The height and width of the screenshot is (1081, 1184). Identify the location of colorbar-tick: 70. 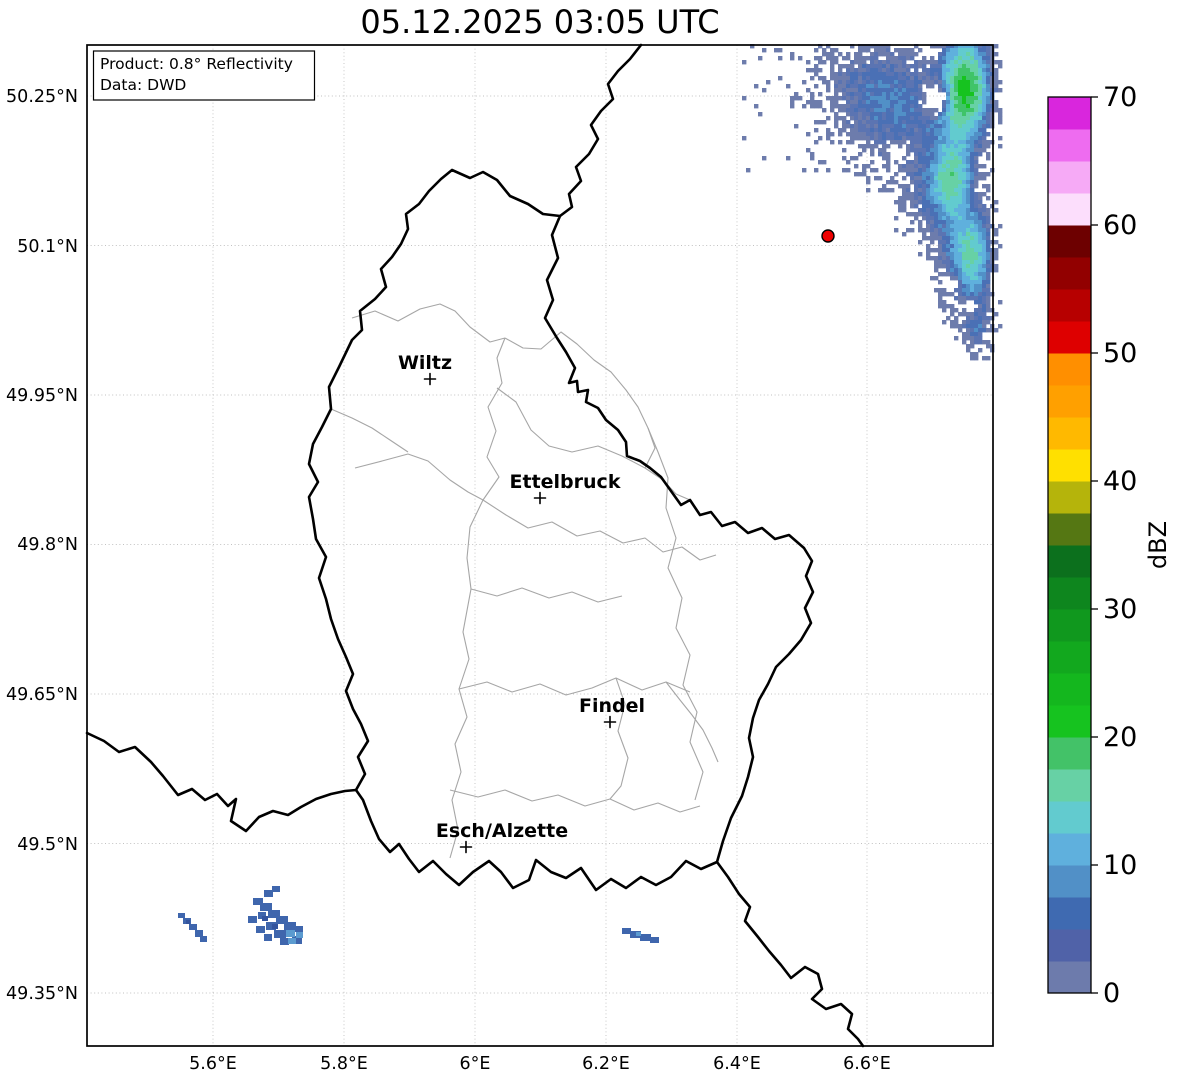
(1120, 97).